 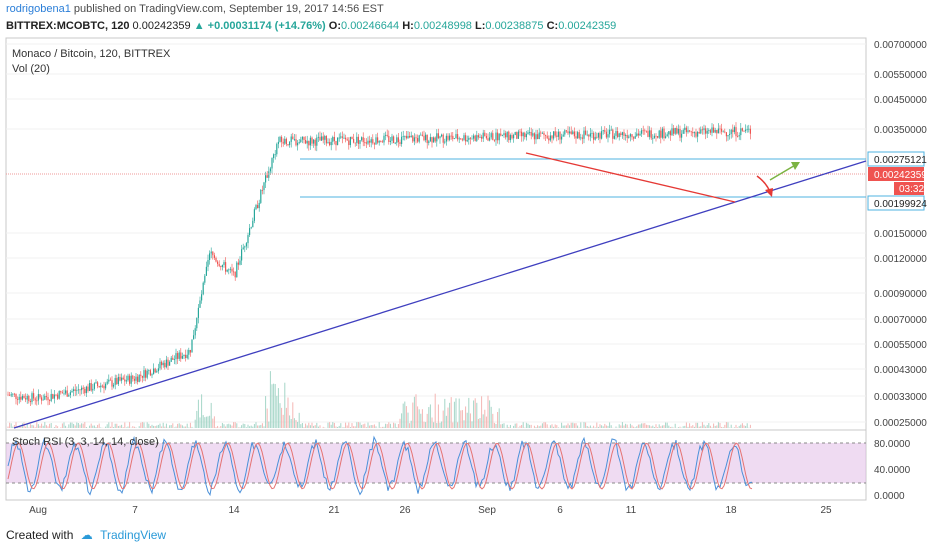 I want to click on falling-trendline, so click(x=630, y=177).